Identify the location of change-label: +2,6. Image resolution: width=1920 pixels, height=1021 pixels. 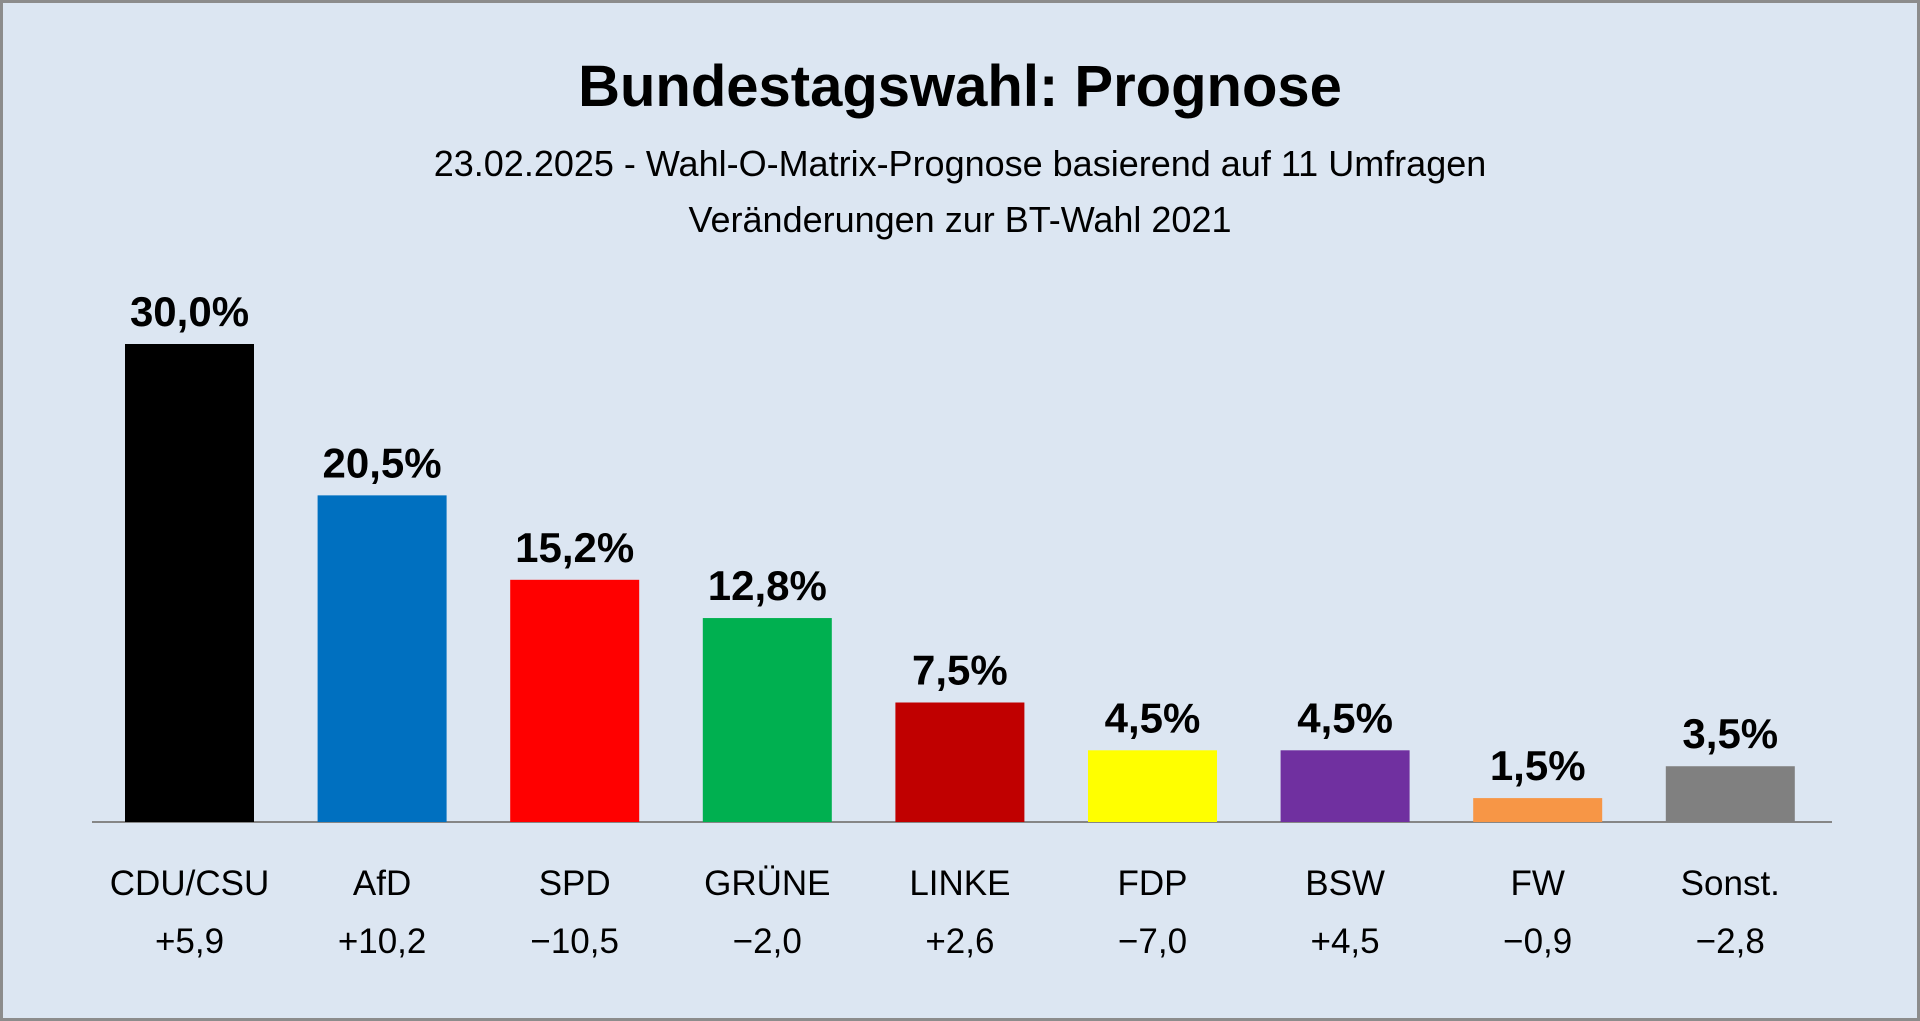
(959, 941).